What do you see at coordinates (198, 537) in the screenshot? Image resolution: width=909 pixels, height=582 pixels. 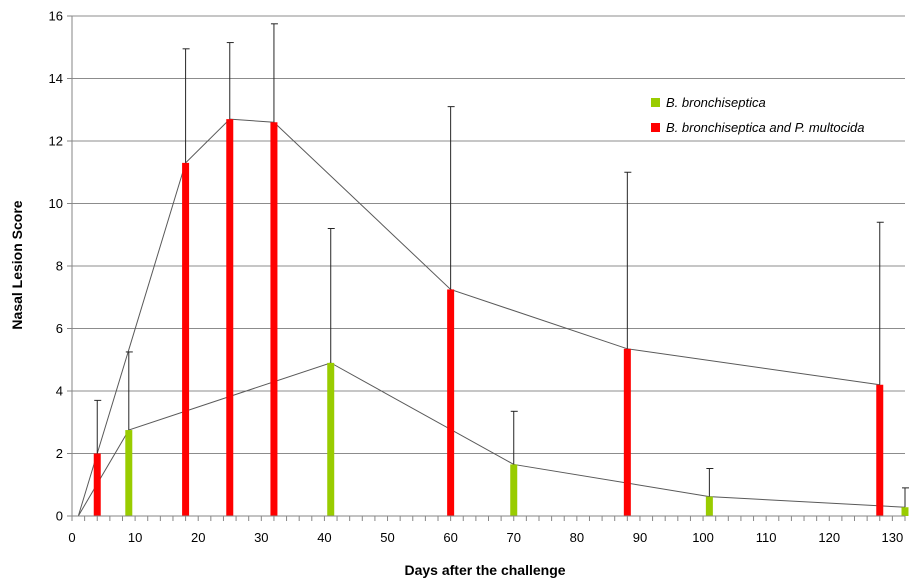 I see `x-tick-label: 20` at bounding box center [198, 537].